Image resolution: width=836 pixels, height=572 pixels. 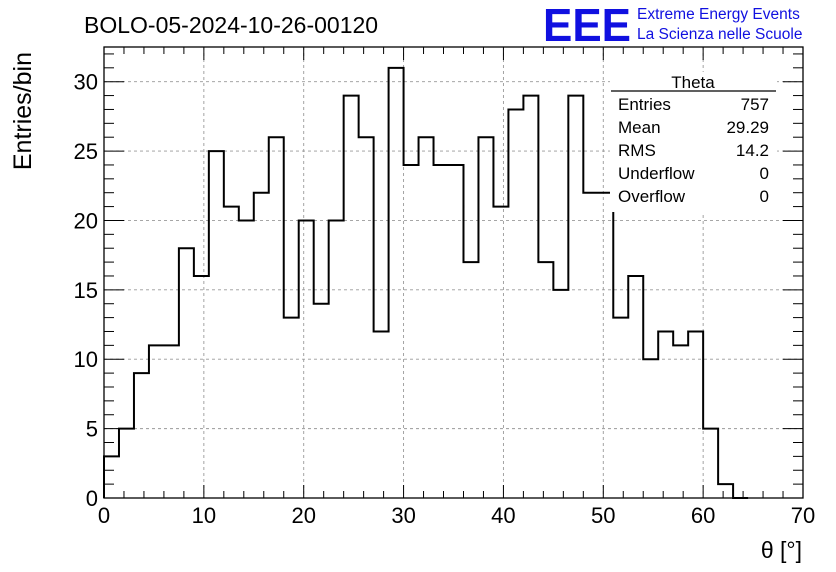 I want to click on y-tick-label: 25, so click(x=86, y=151).